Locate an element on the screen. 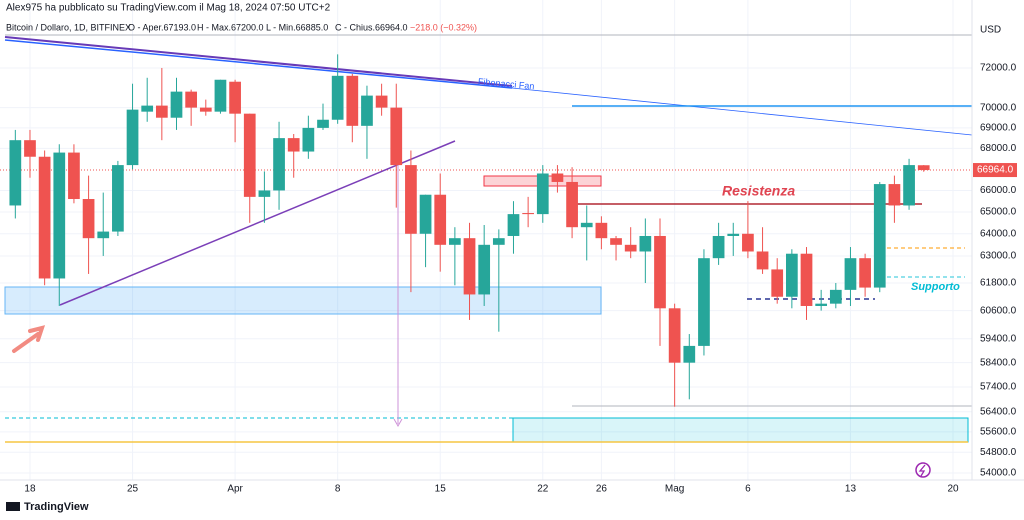  legend-low: L - Min.66885.0 is located at coordinates (297, 27).